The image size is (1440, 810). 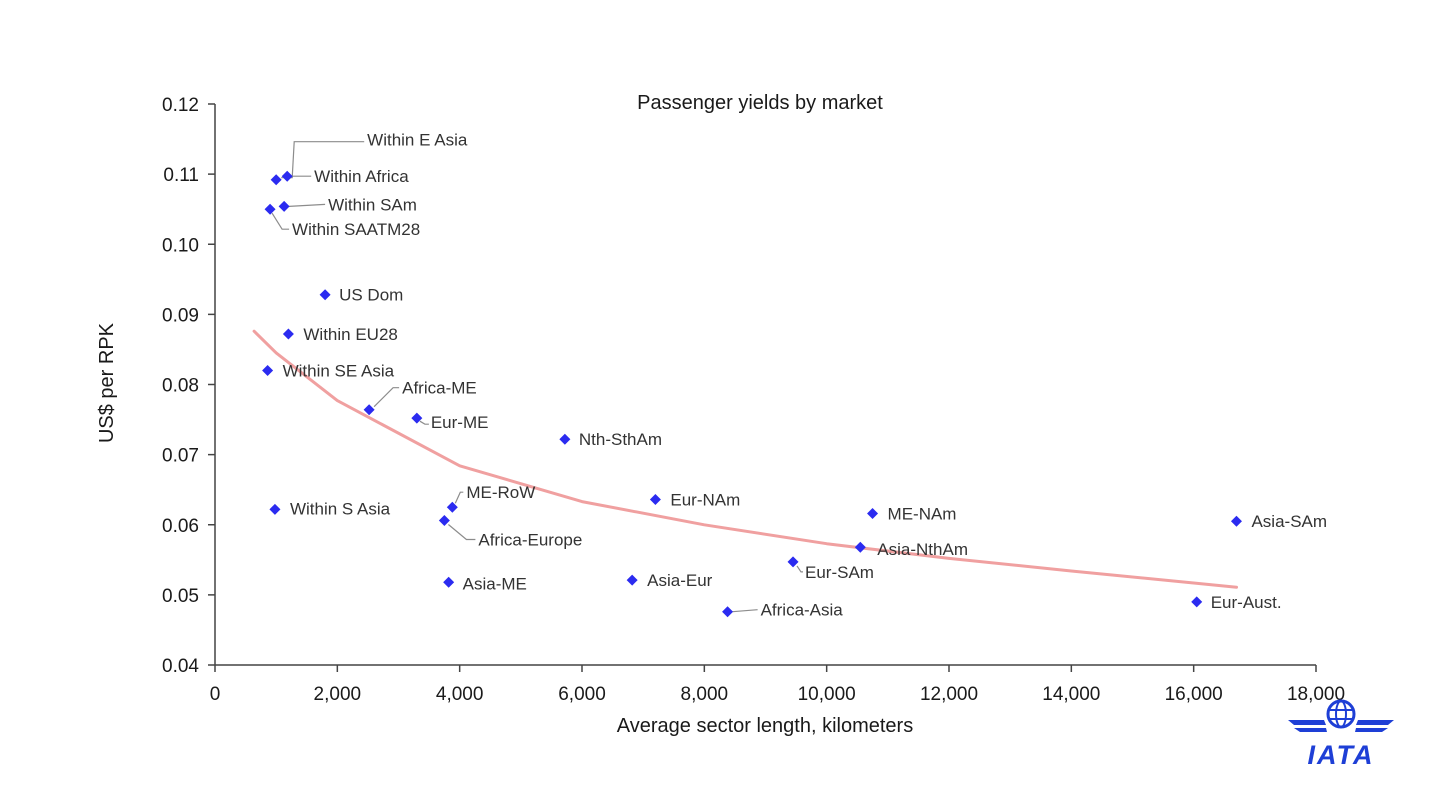 What do you see at coordinates (338, 694) in the screenshot?
I see `x-tick-label: 2,000` at bounding box center [338, 694].